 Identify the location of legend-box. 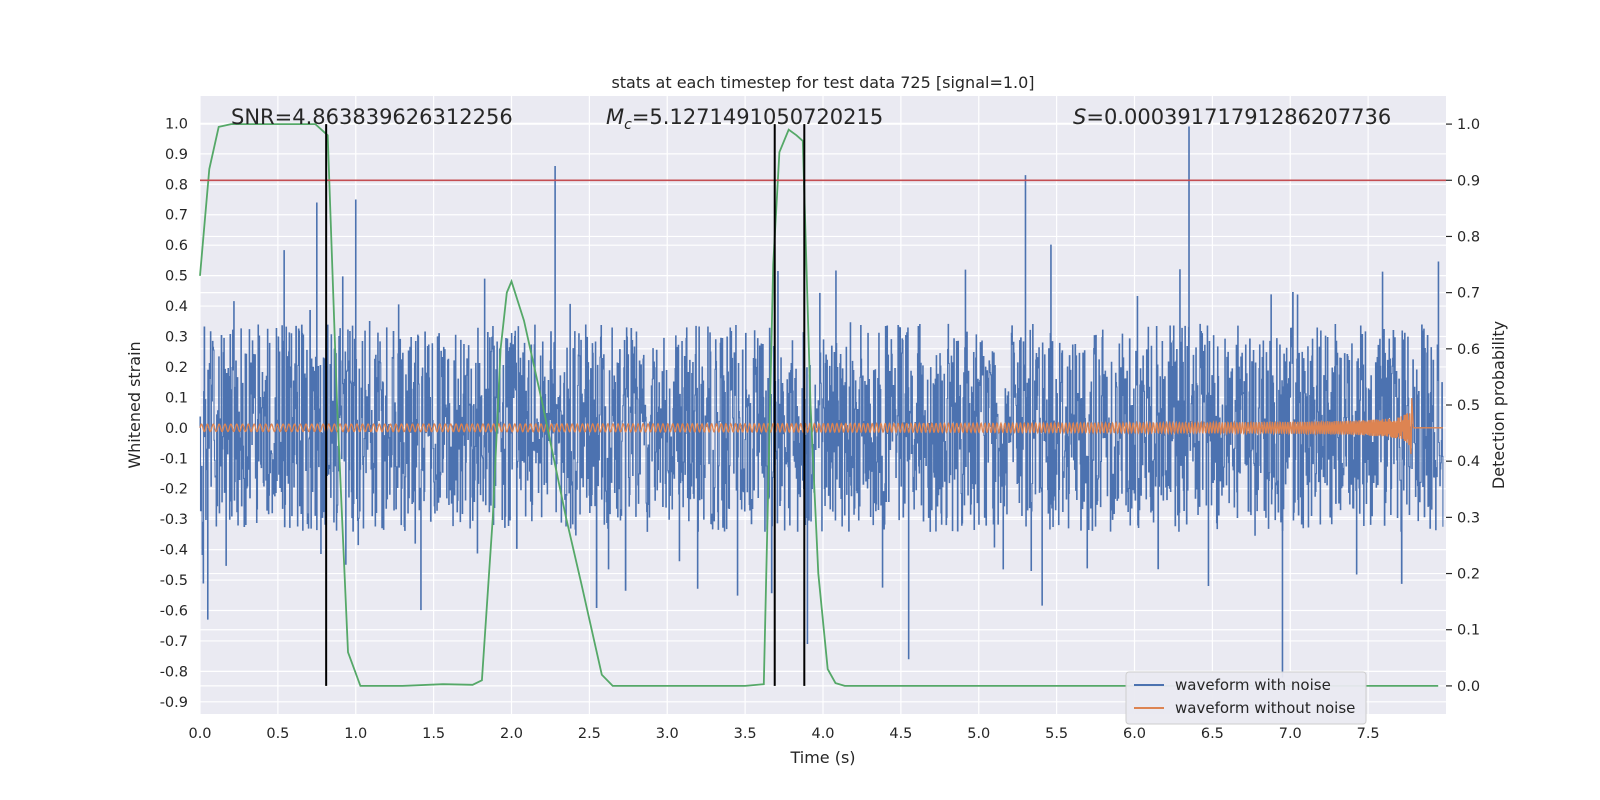
(1246, 698).